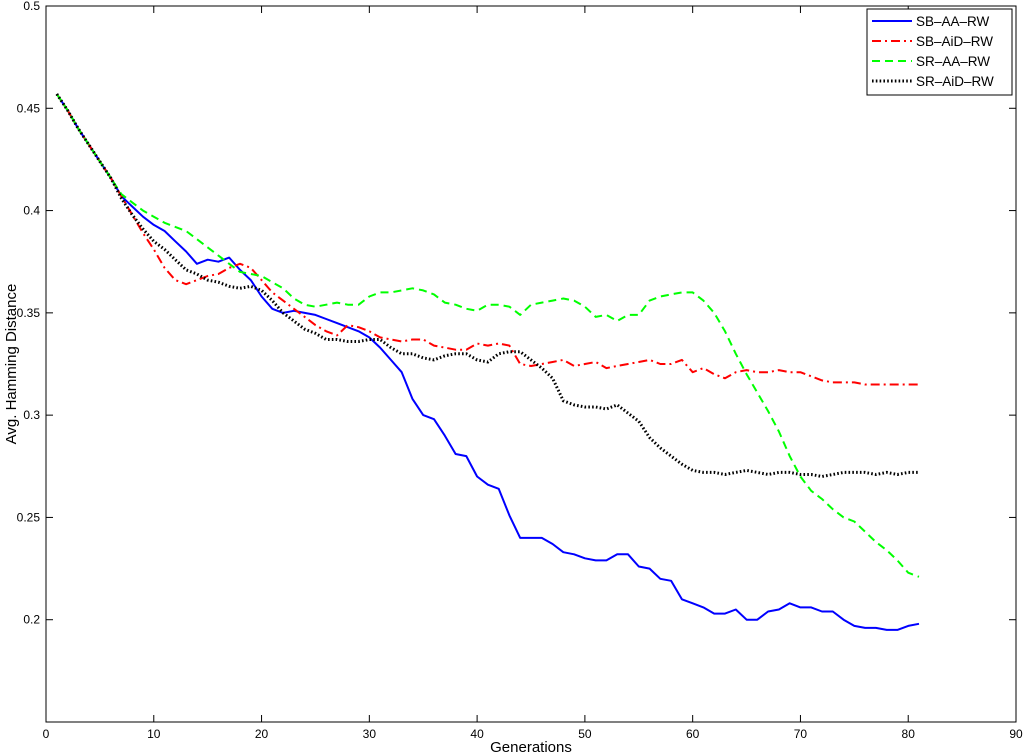 Image resolution: width=1024 pixels, height=755 pixels. I want to click on y-tick-label: 0.5, so click(31, 6).